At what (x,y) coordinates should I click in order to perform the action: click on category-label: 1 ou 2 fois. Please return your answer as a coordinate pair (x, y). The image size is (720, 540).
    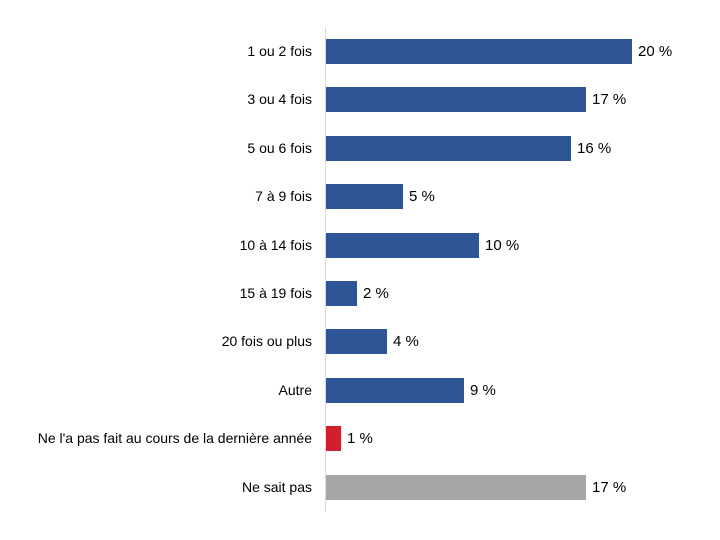
    Looking at the image, I should click on (279, 51).